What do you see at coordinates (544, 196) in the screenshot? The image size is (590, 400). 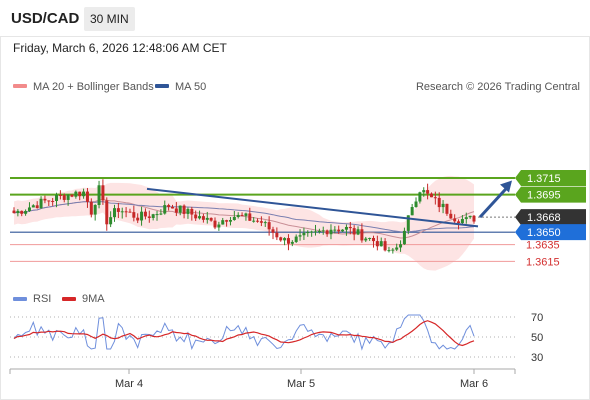 I see `price-badge-text-1.3695: 1.3695` at bounding box center [544, 196].